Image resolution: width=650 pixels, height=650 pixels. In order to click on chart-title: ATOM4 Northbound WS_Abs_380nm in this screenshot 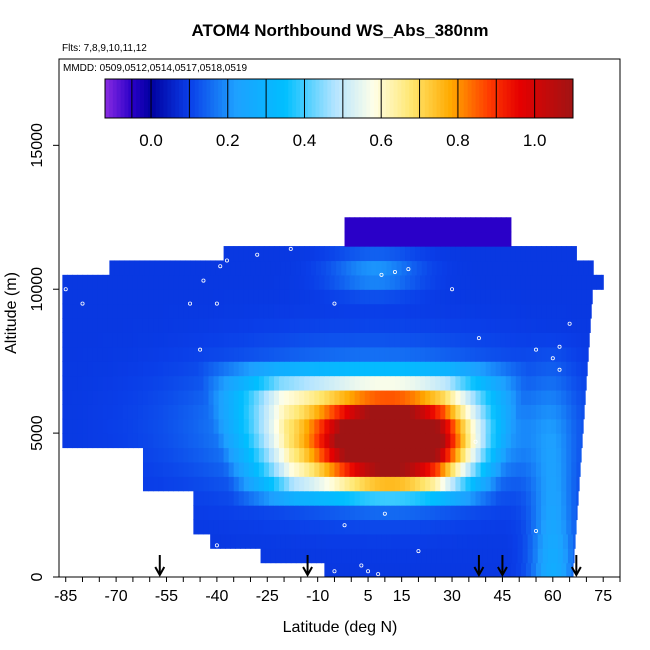, I will do `click(340, 30)`.